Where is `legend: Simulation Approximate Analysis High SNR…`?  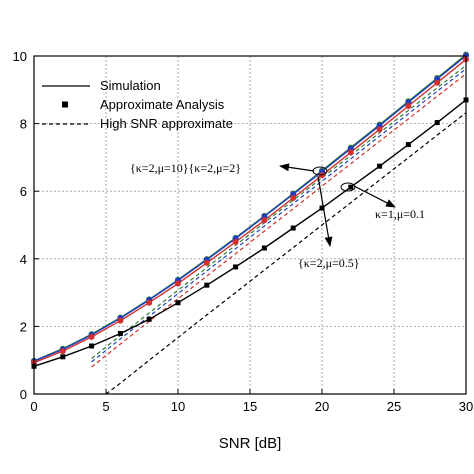 legend: Simulation Approximate Analysis High SNR… is located at coordinates (137, 104).